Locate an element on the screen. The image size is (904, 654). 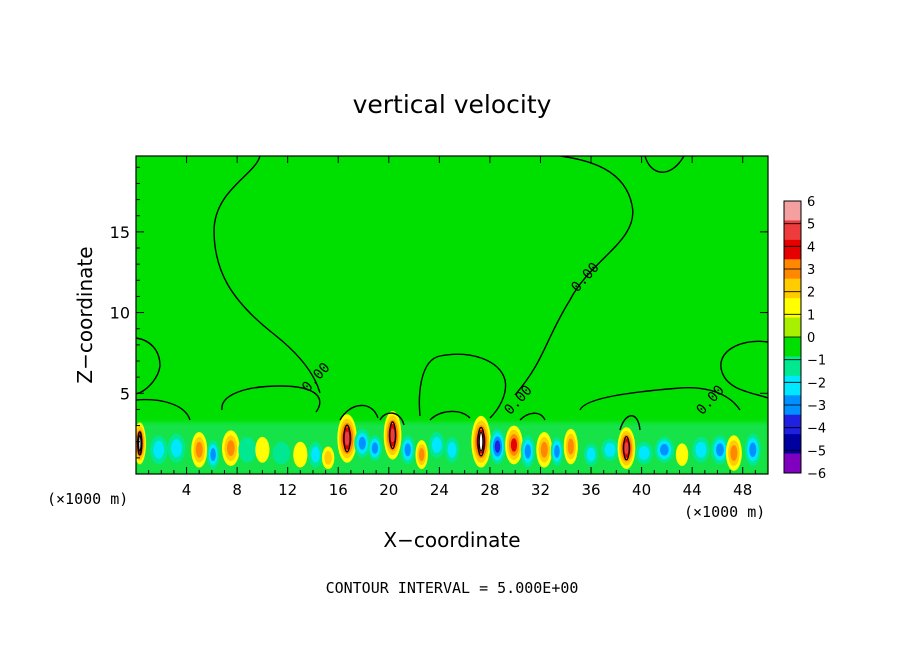
colorbar-label: −4 is located at coordinates (816, 429).